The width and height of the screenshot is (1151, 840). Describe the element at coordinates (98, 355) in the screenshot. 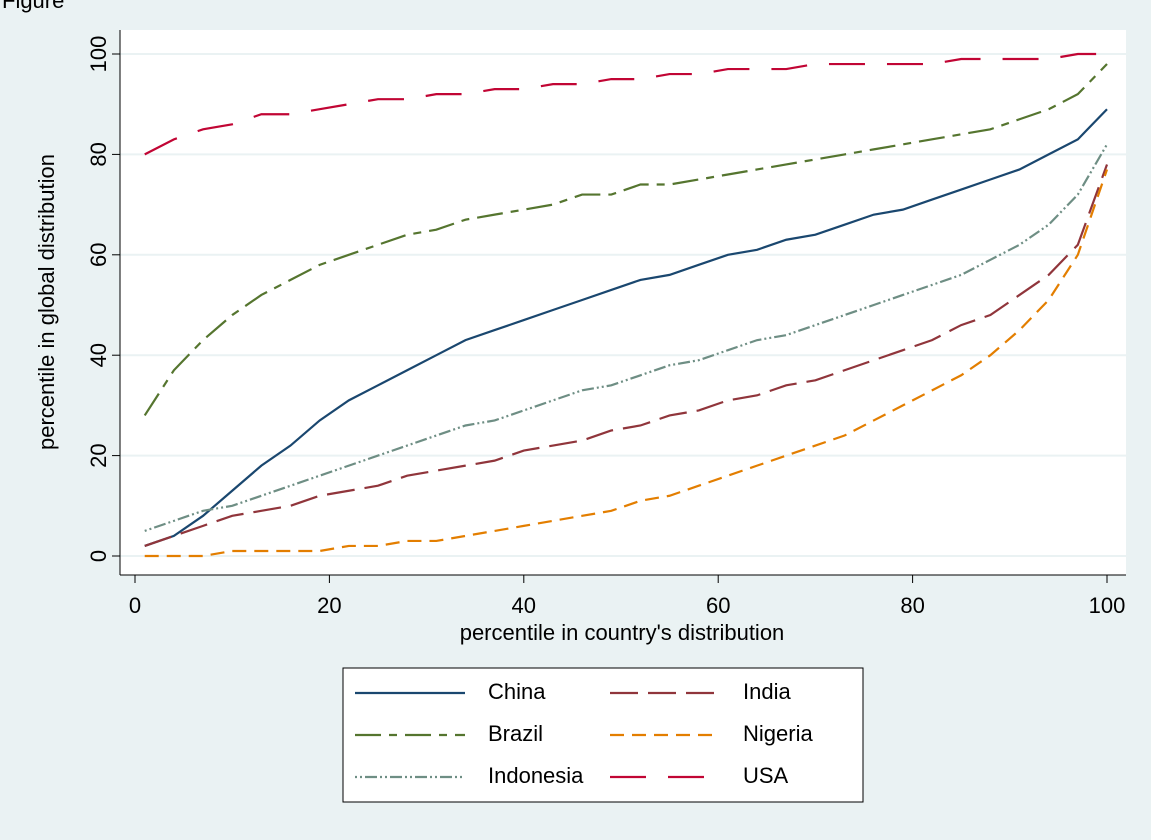

I see `y-tick-label: 40` at that location.